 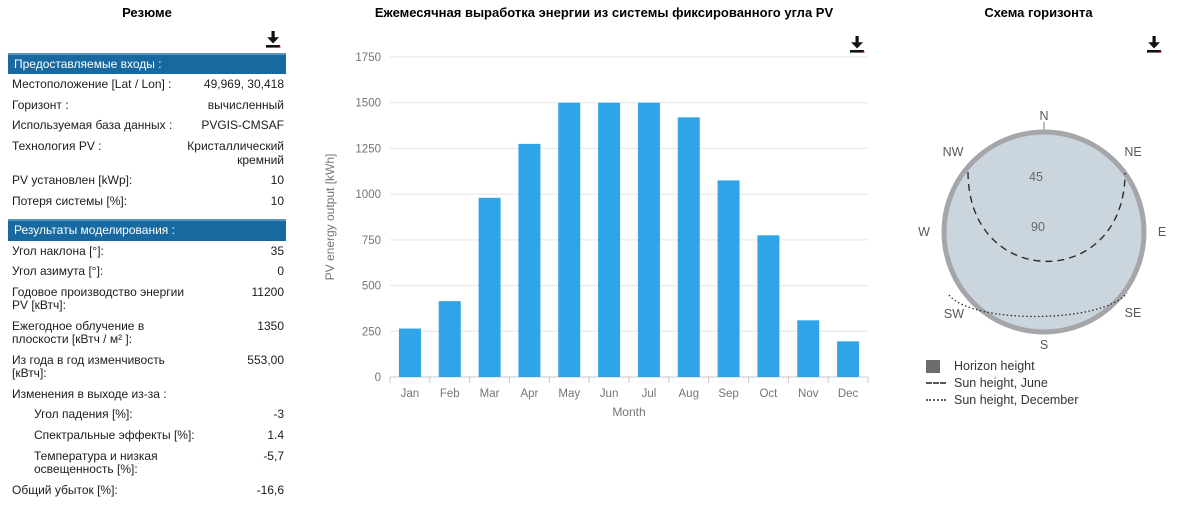 I want to click on row-value: -3, so click(x=278, y=414).